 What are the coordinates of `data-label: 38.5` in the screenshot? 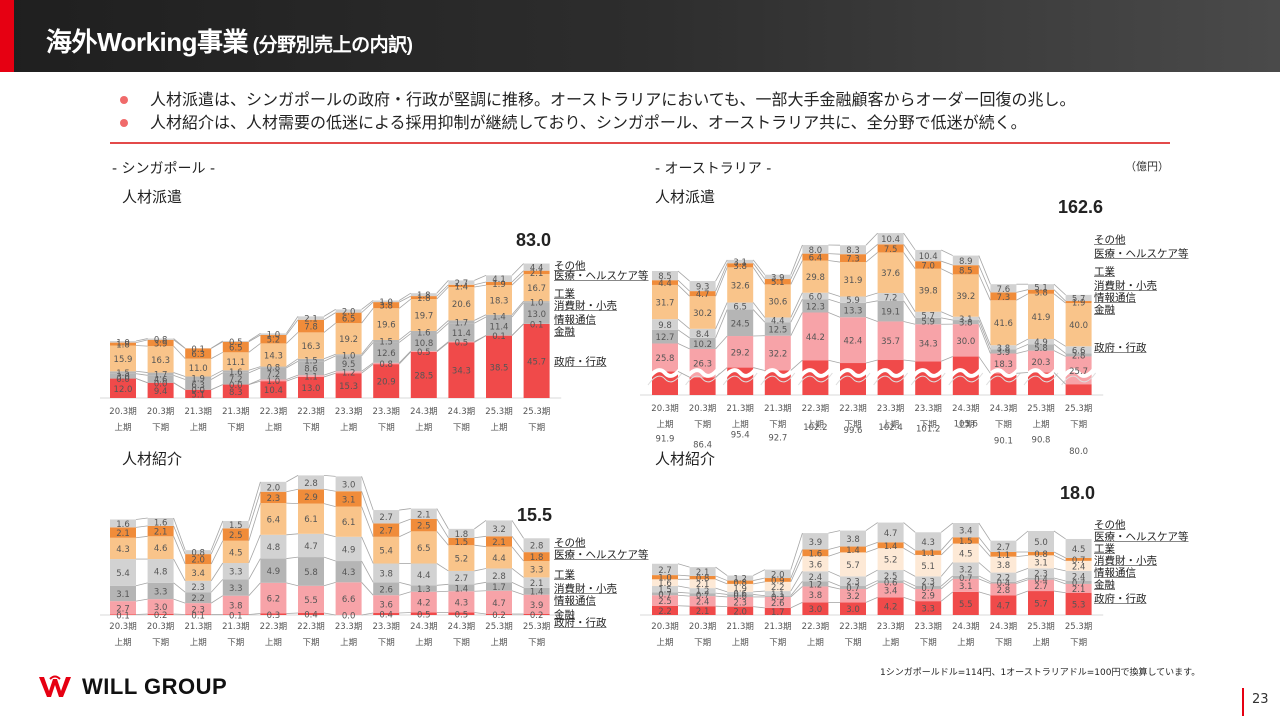 It's located at (499, 368).